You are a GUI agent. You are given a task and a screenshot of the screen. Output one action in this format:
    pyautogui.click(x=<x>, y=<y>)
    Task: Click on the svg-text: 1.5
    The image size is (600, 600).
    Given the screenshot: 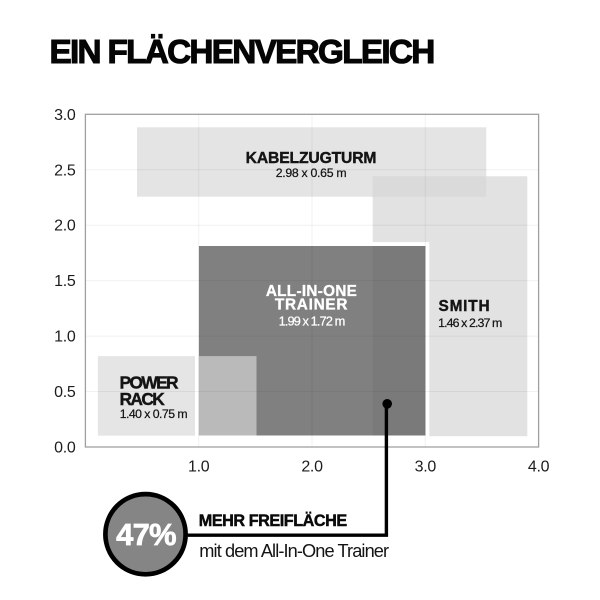 What is the action you would take?
    pyautogui.click(x=65, y=281)
    